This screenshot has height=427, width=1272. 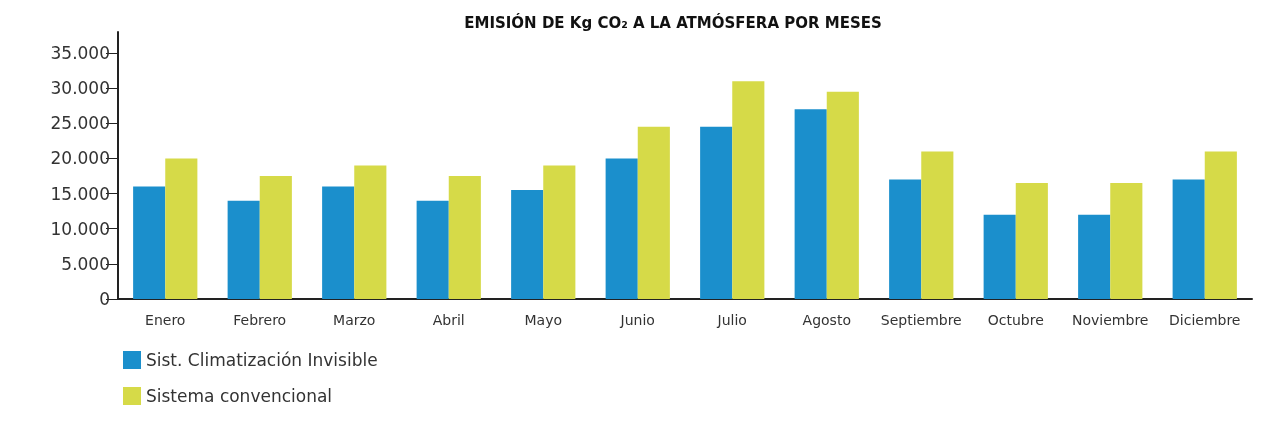 I want to click on y-tick-label: 20.000, so click(x=80, y=158).